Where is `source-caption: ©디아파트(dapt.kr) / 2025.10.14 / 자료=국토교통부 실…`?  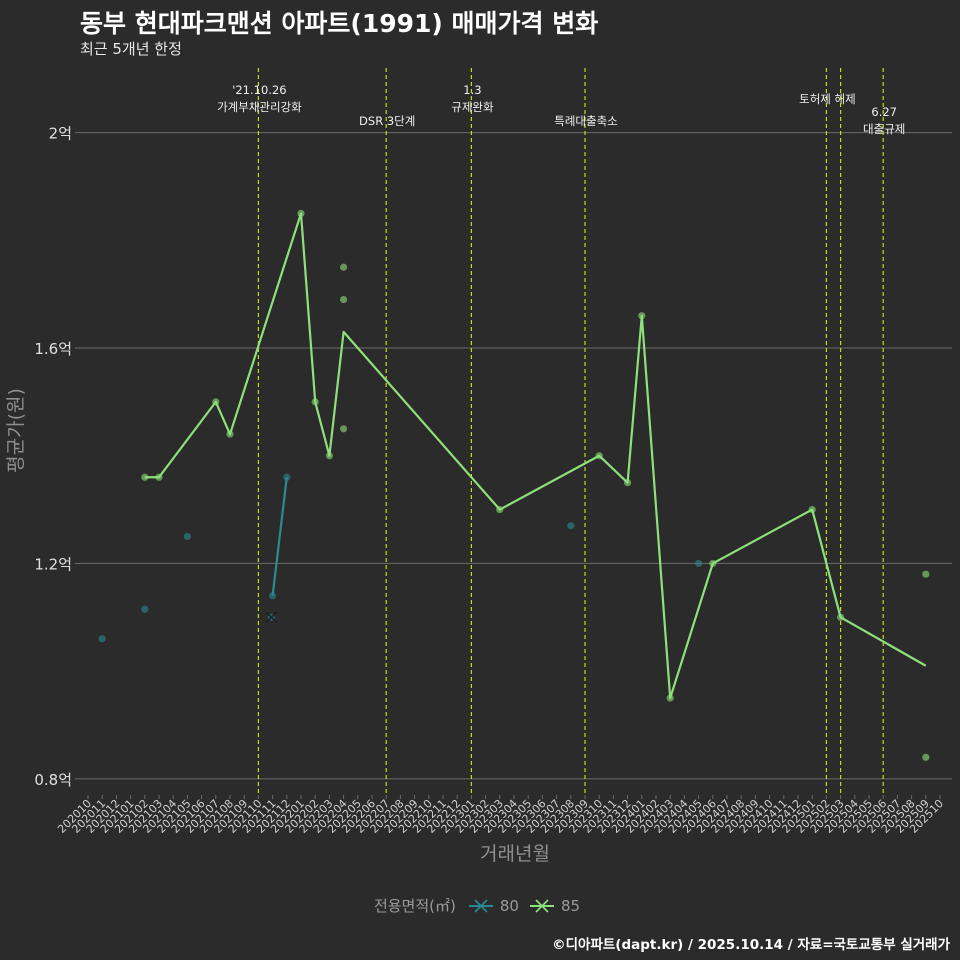
source-caption: ©디아파트(dapt.kr) / 2025.10.14 / 자료=국토교통부 실… is located at coordinates (751, 945).